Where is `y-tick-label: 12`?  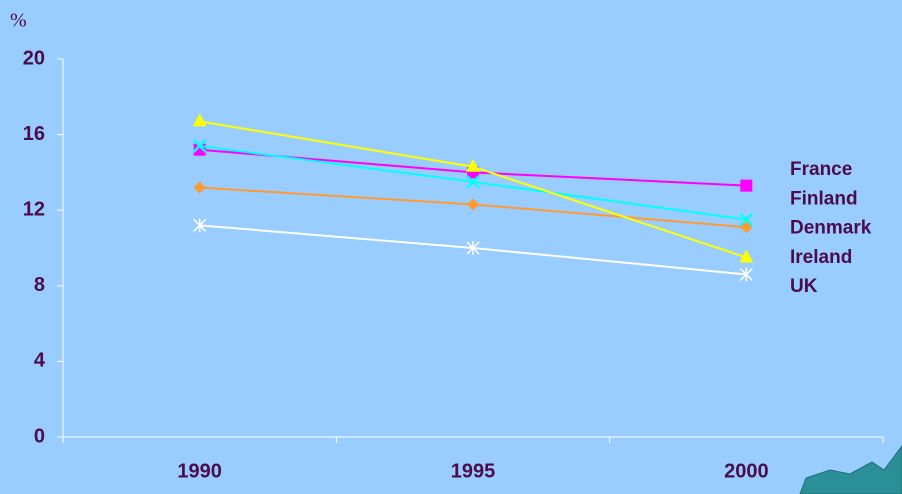
y-tick-label: 12 is located at coordinates (34, 209).